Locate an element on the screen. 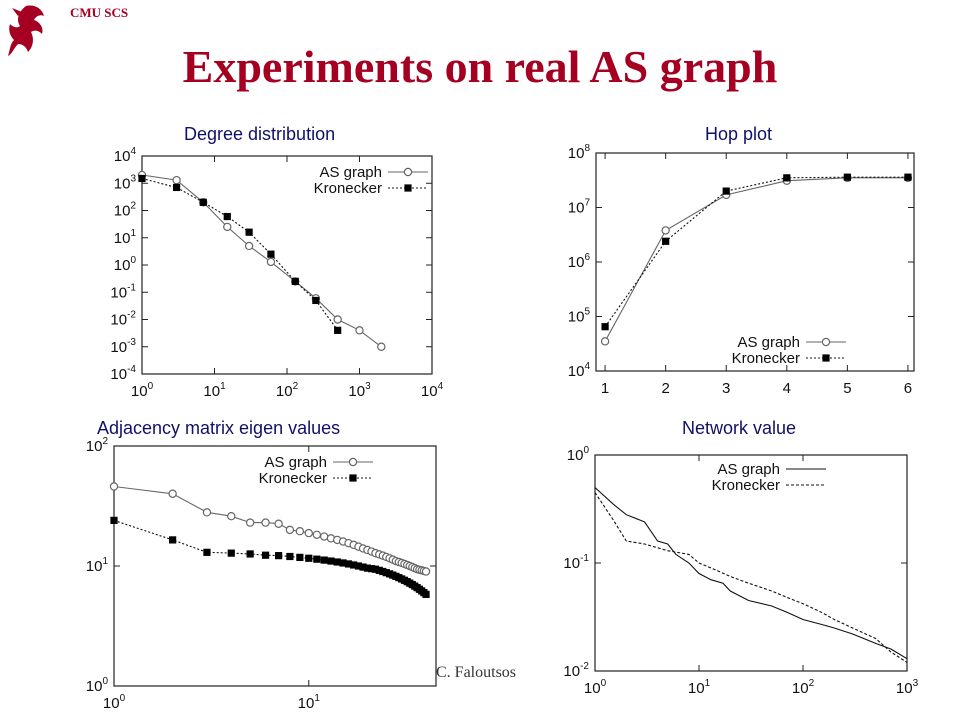 This screenshot has height=720, width=960. y-tick-label: 10⁶ is located at coordinates (579, 261).